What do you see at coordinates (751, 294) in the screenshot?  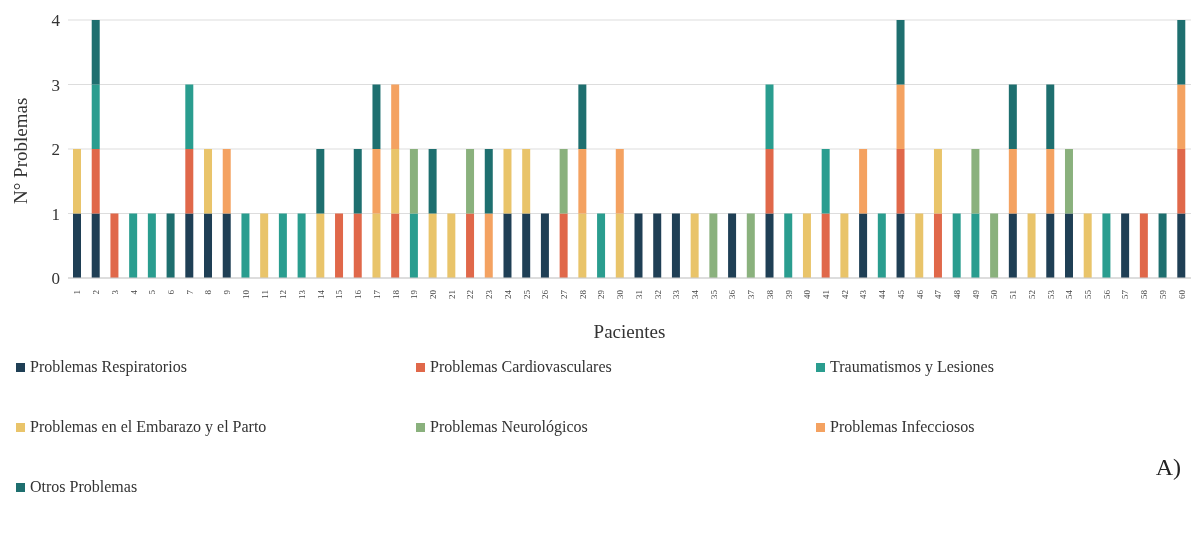 I see `x-tick-label: 37` at bounding box center [751, 294].